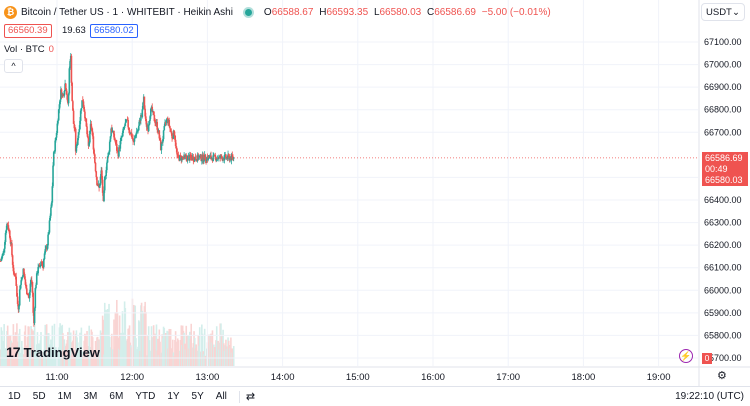  I want to click on time-axis-label: 17:00, so click(508, 377).